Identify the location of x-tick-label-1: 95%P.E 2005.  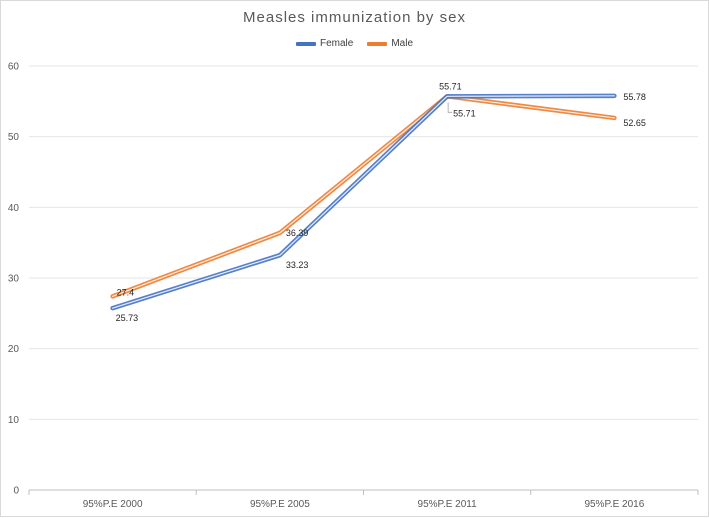
(280, 504).